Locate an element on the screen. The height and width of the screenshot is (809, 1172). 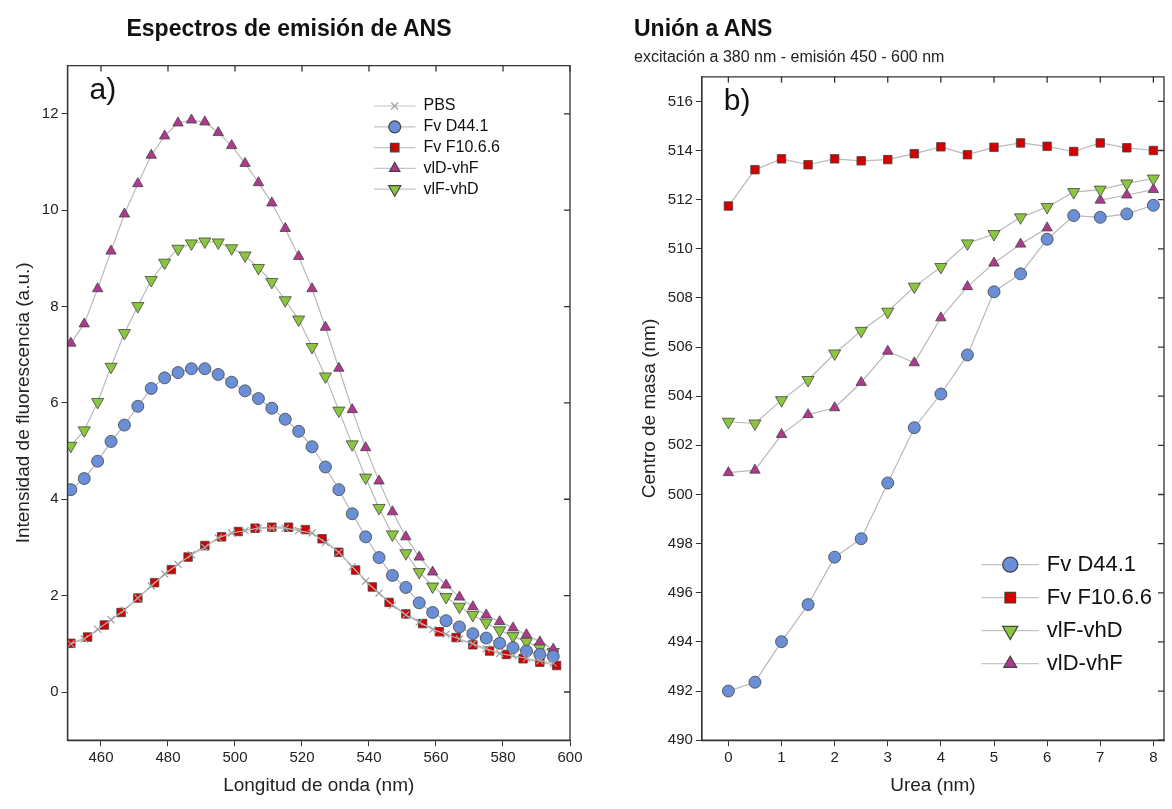
x-tick-label: 540 is located at coordinates (369, 757).